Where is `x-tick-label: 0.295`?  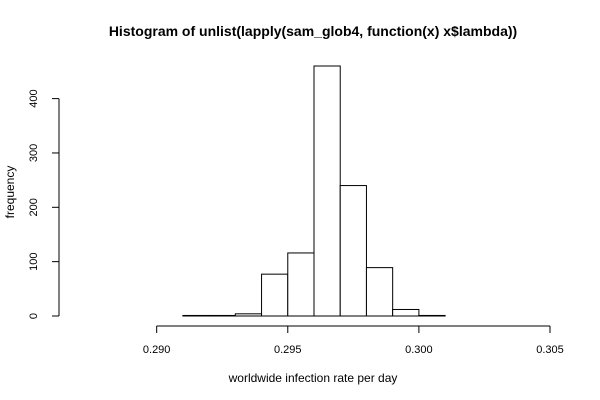
x-tick-label: 0.295 is located at coordinates (288, 350).